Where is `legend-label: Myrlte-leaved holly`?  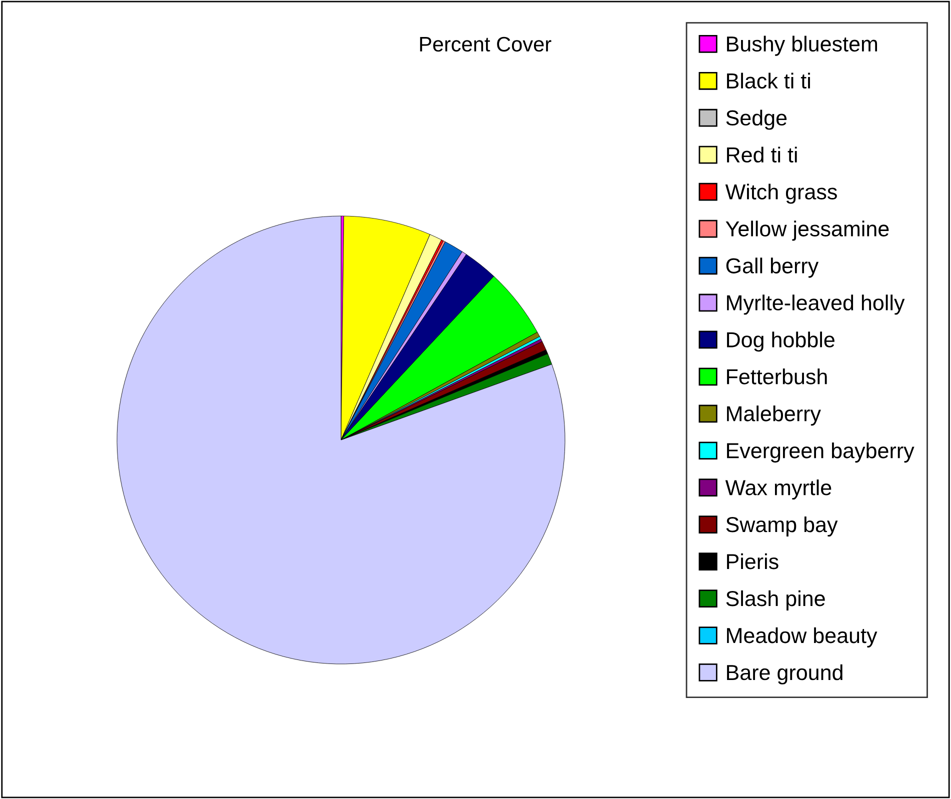 legend-label: Myrlte-leaved holly is located at coordinates (816, 304).